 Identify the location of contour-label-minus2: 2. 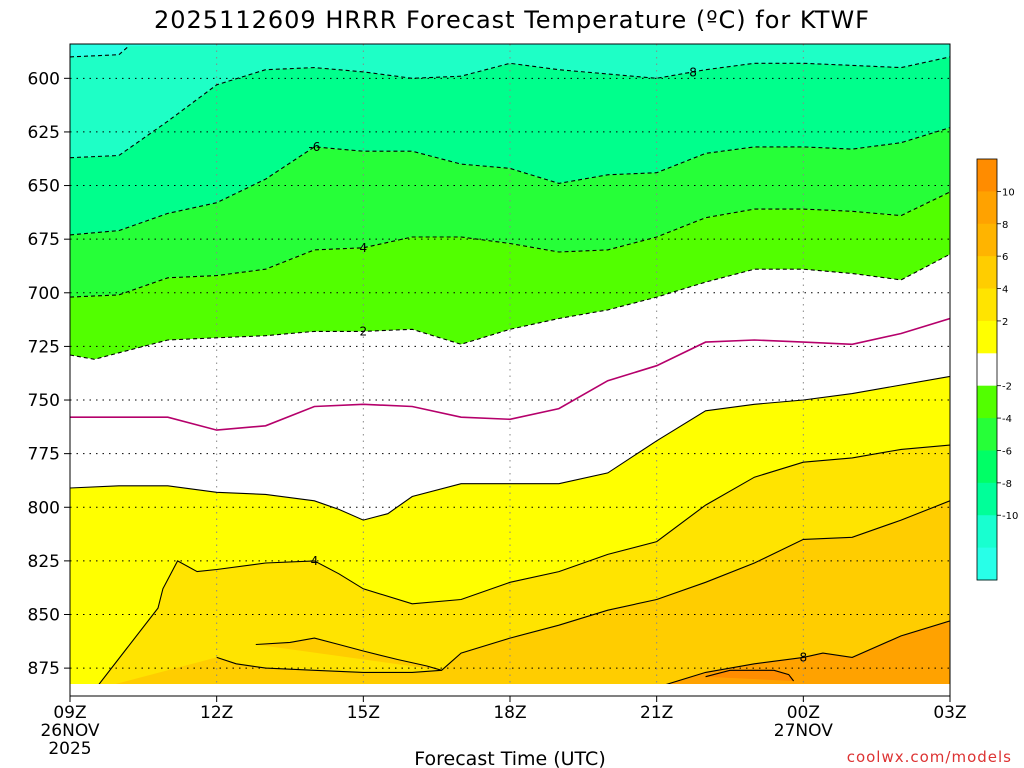
(364, 331).